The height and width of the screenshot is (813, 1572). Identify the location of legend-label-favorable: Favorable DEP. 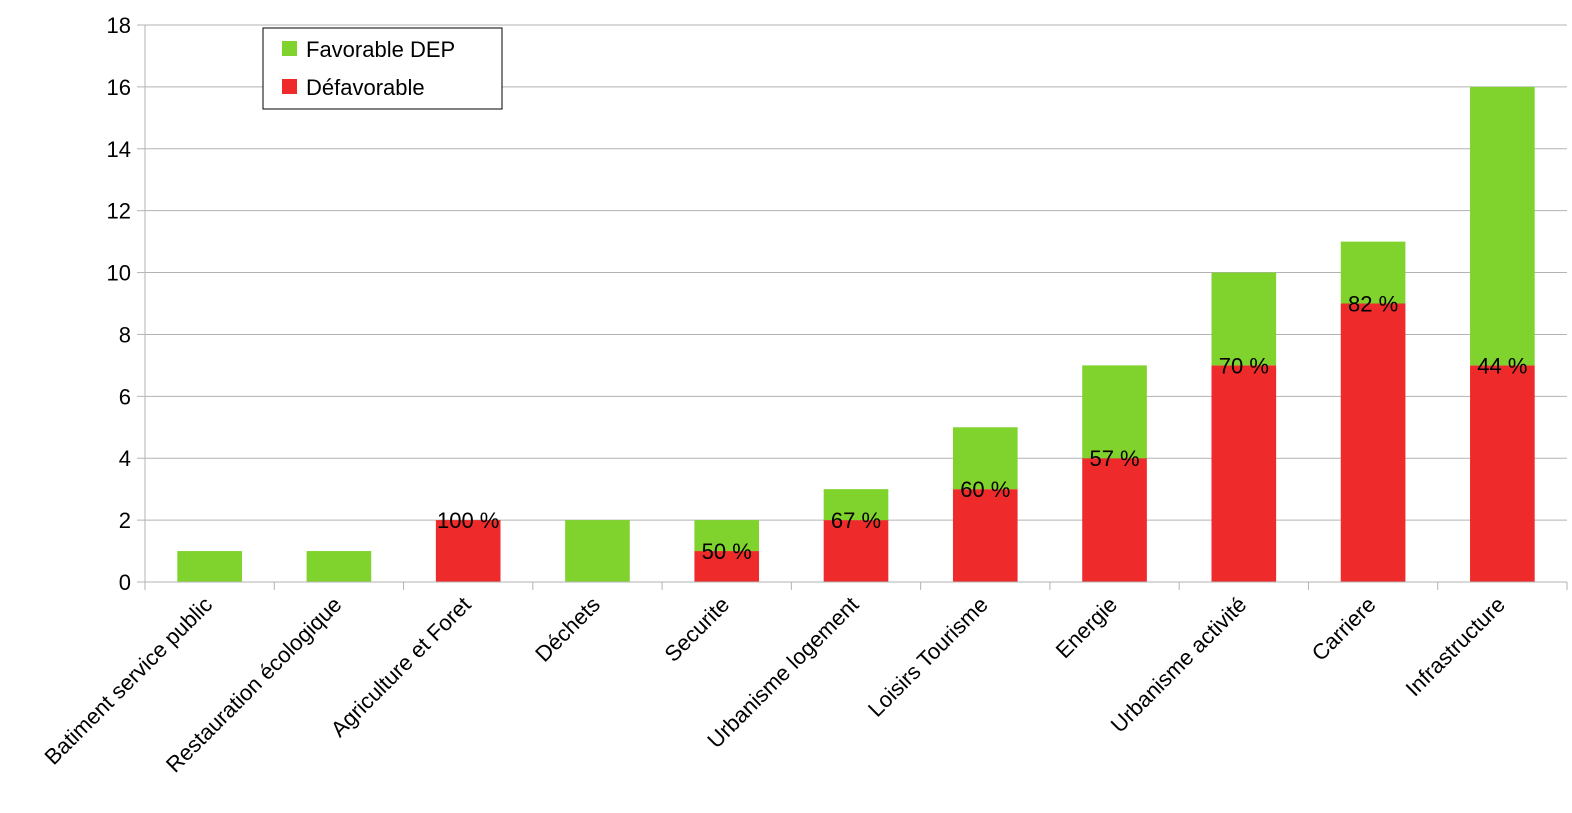
(380, 49).